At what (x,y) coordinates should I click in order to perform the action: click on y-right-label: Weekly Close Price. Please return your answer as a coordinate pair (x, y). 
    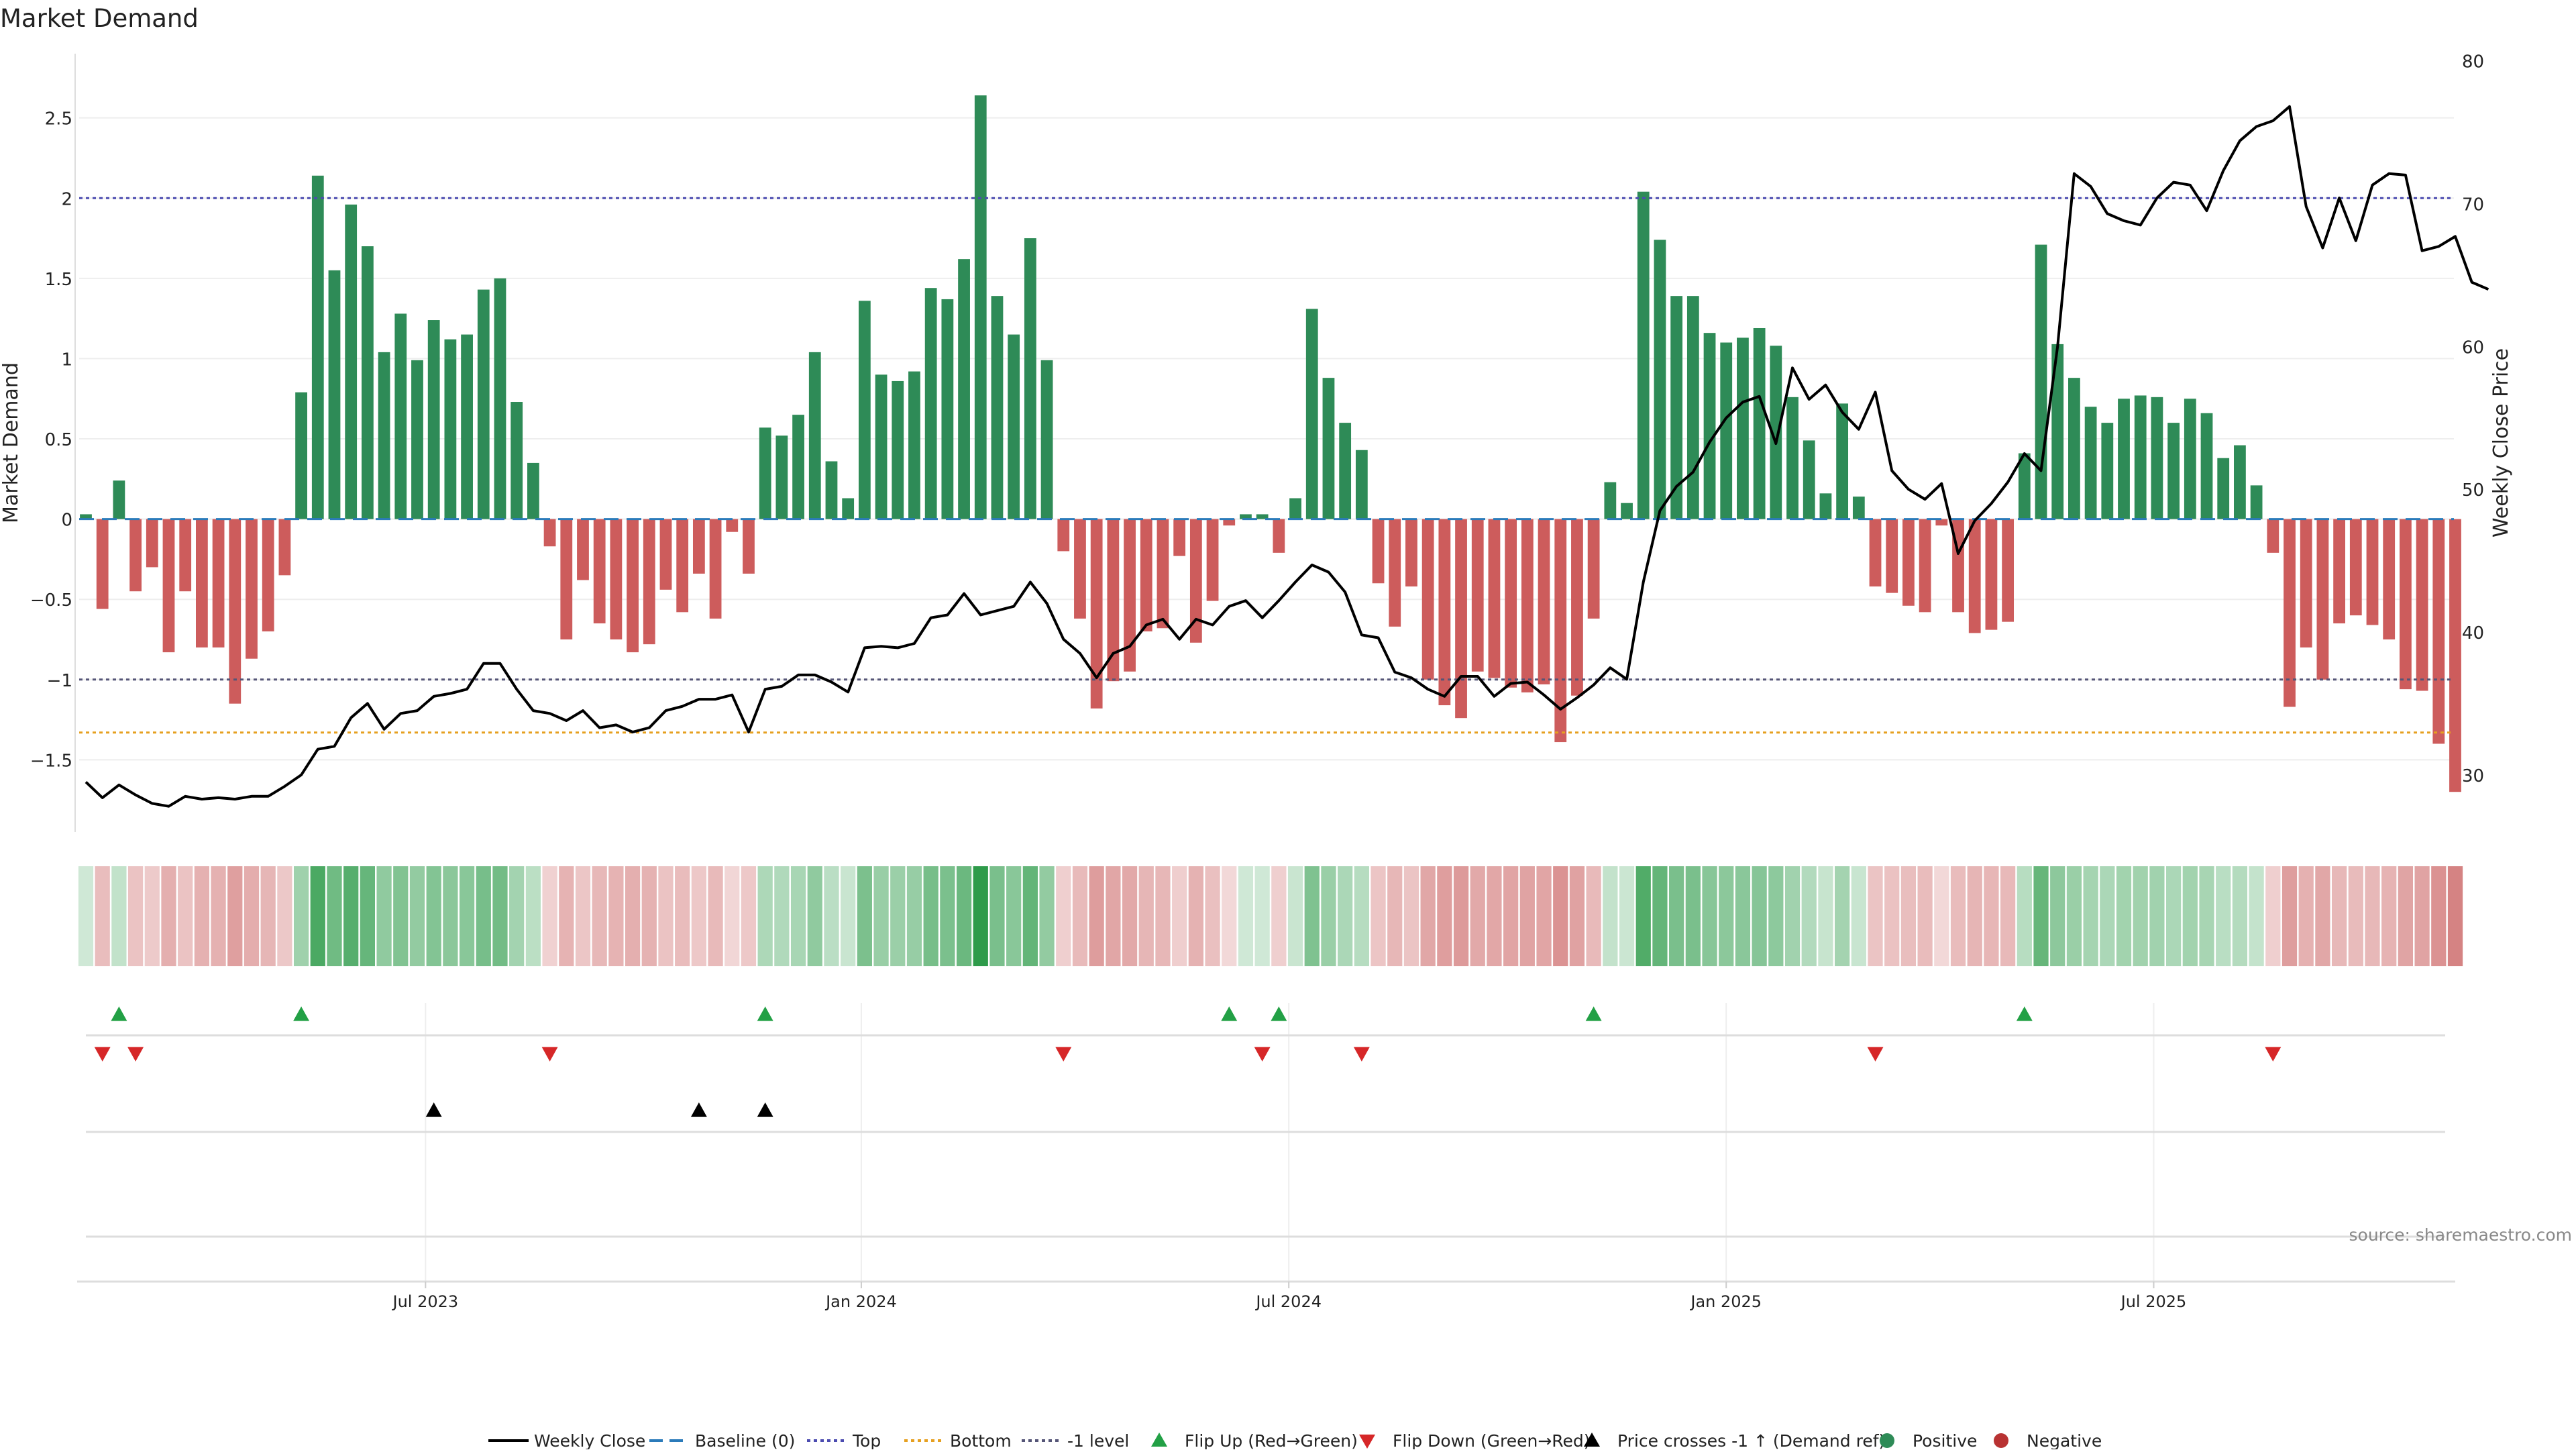
    Looking at the image, I should click on (2501, 443).